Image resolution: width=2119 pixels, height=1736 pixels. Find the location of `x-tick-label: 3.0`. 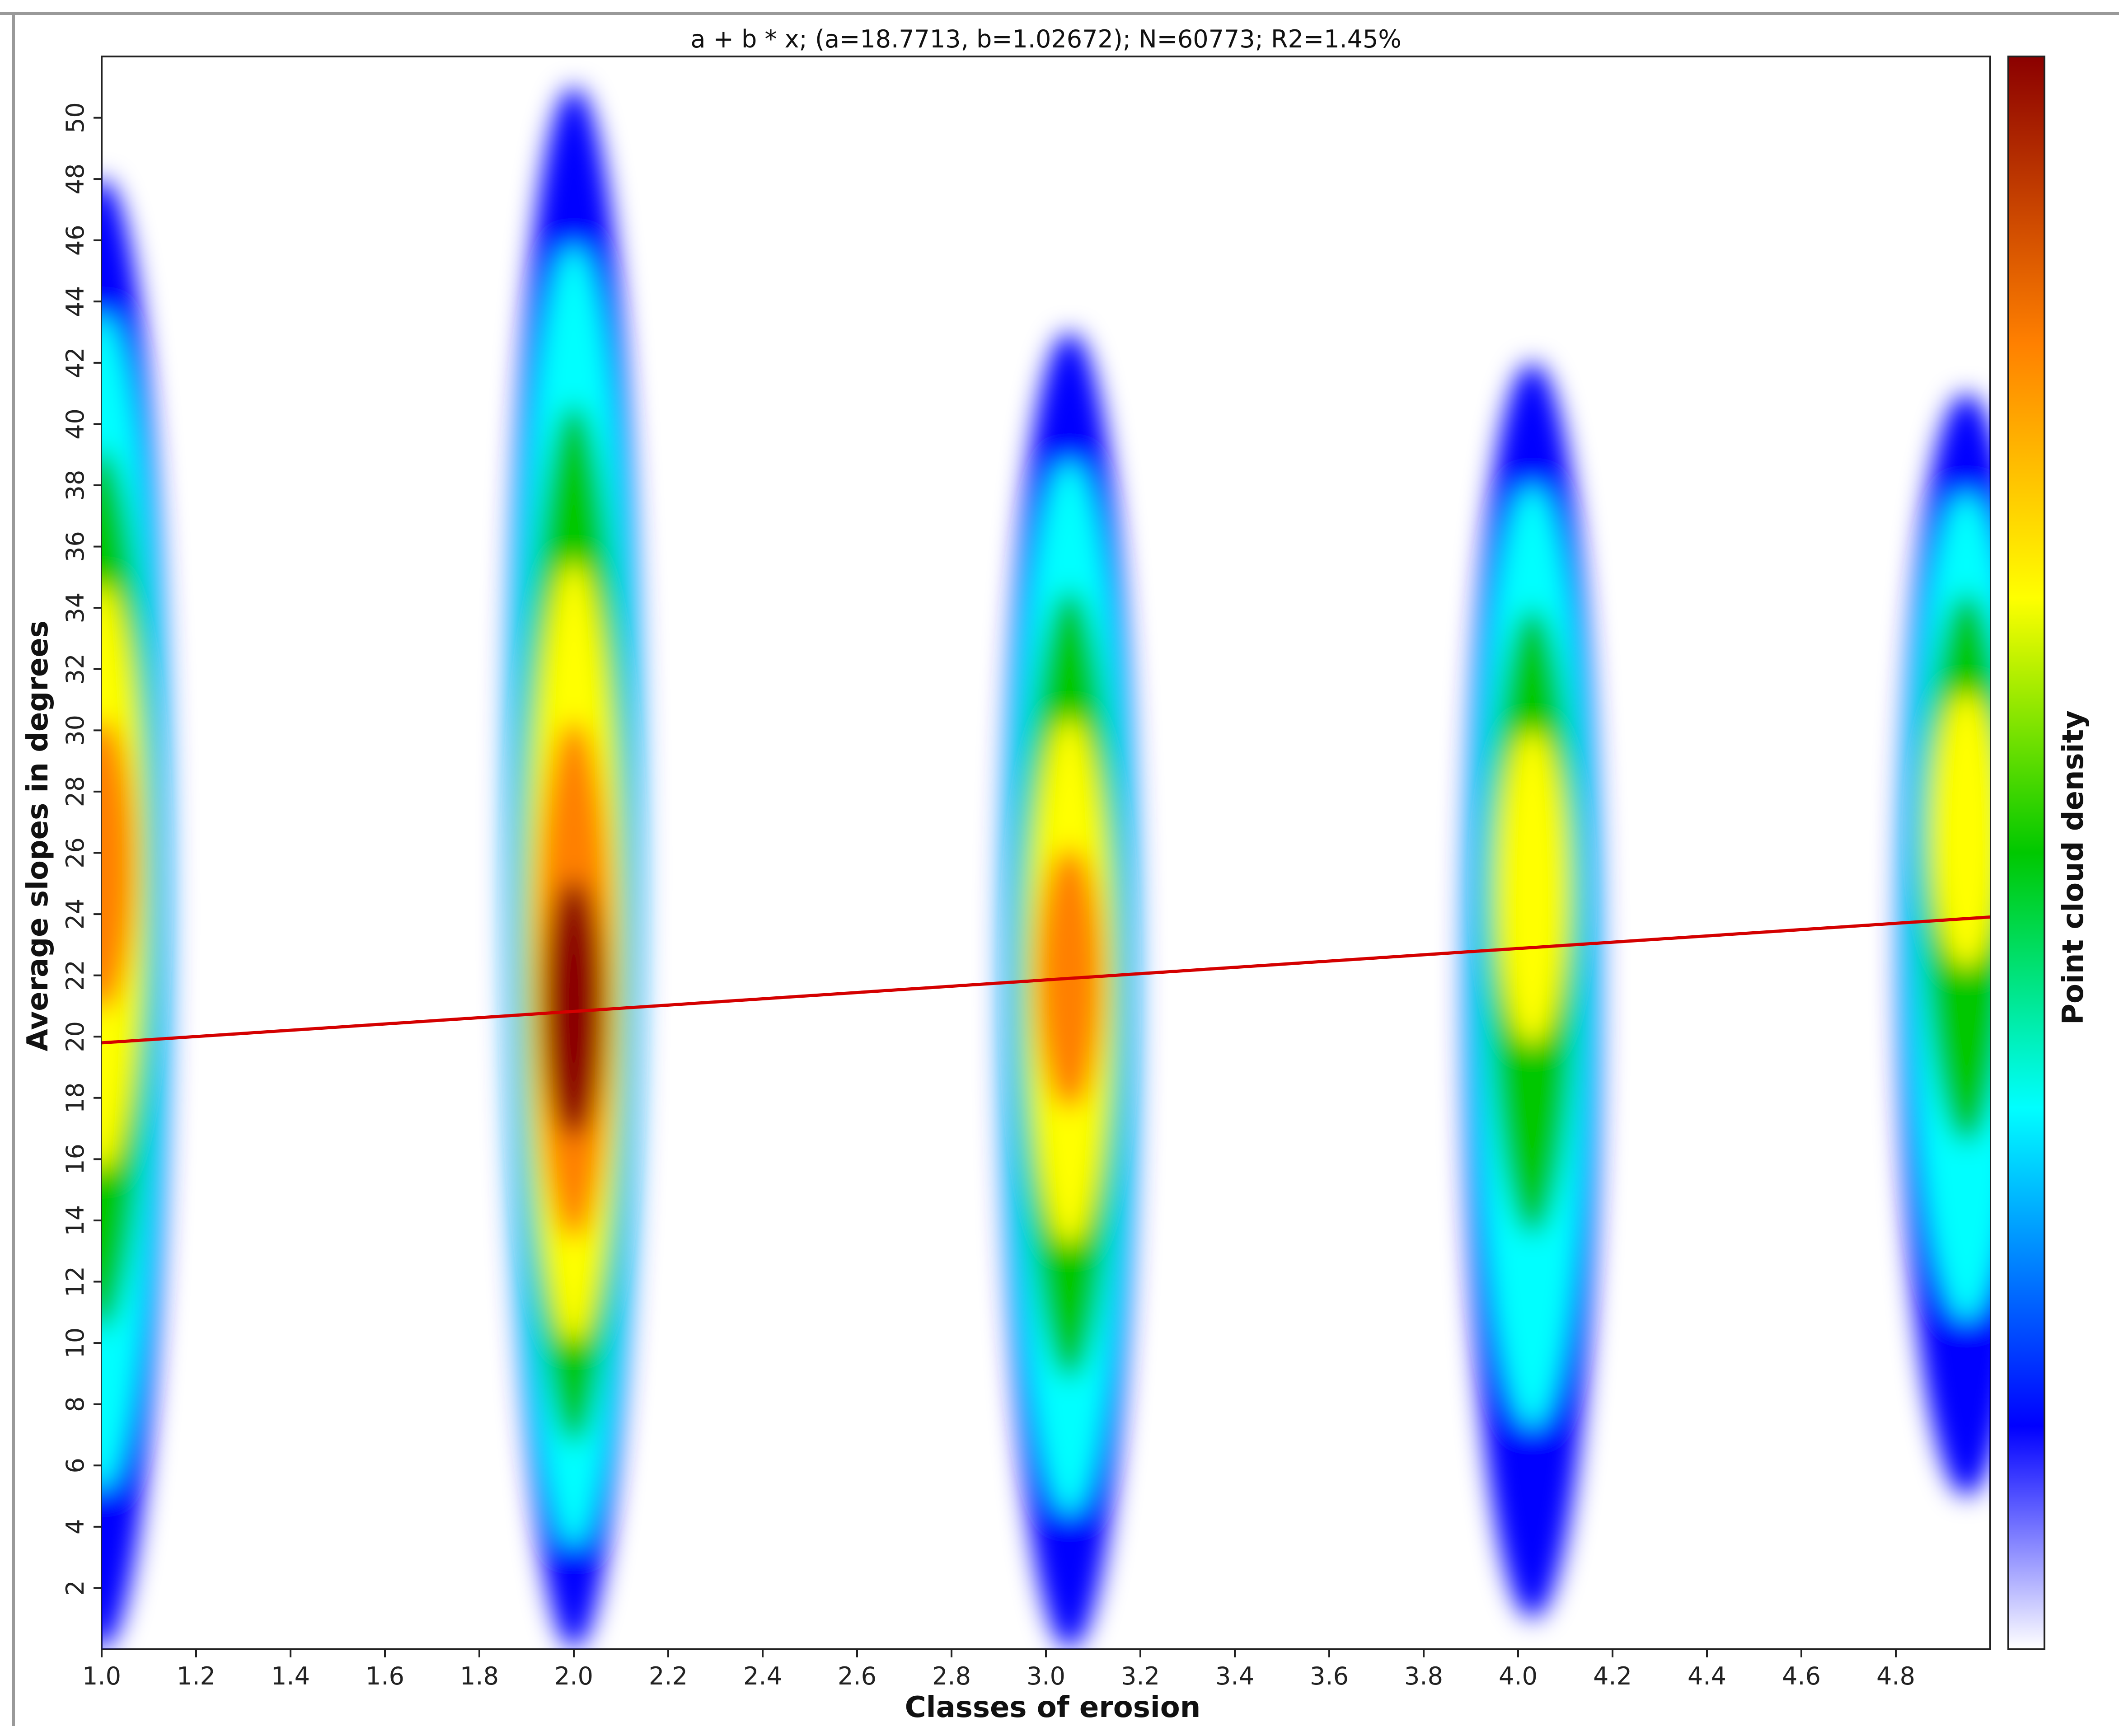

x-tick-label: 3.0 is located at coordinates (1046, 1676).